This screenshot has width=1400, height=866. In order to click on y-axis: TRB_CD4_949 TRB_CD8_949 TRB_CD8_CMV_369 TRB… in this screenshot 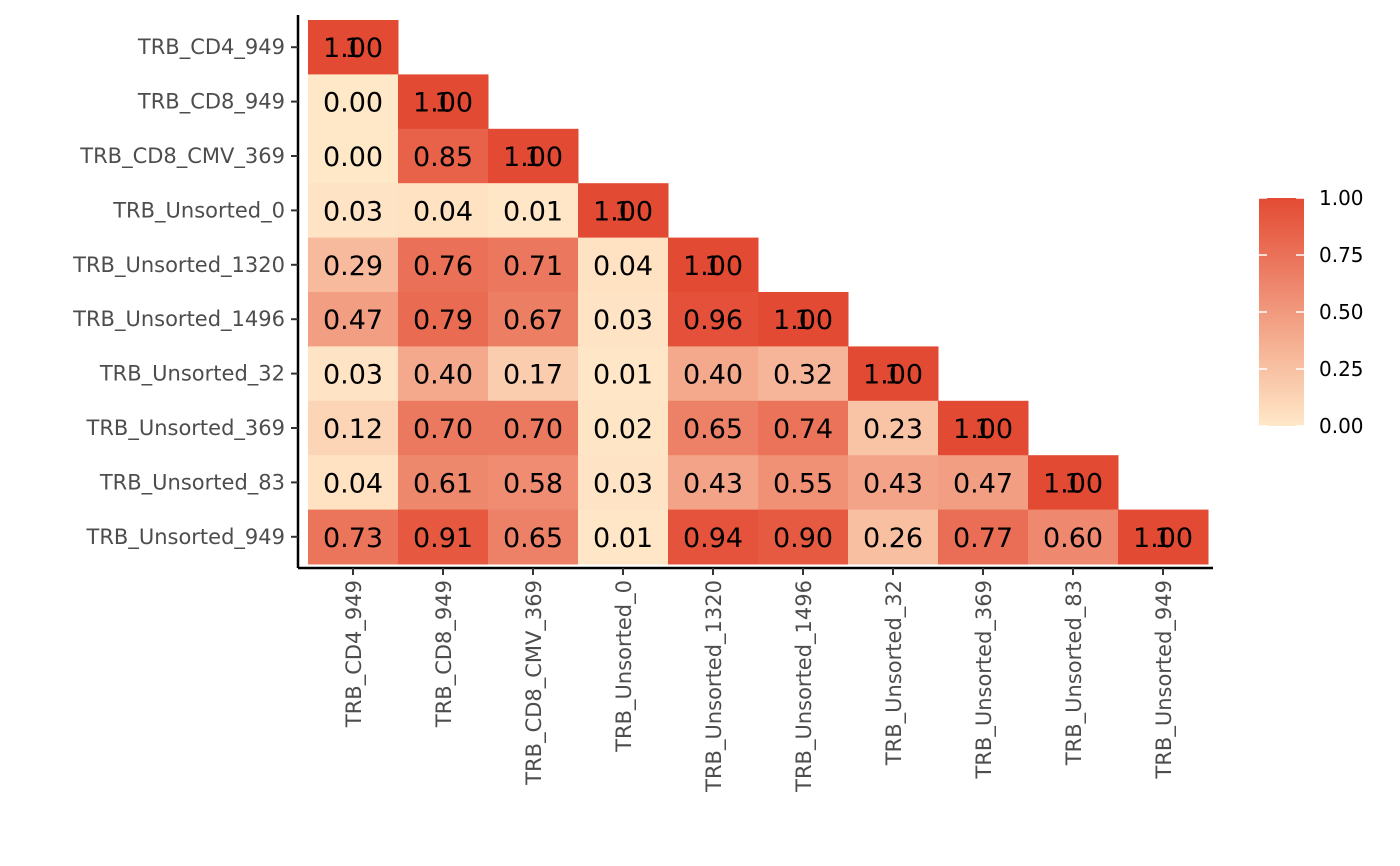, I will do `click(186, 291)`.